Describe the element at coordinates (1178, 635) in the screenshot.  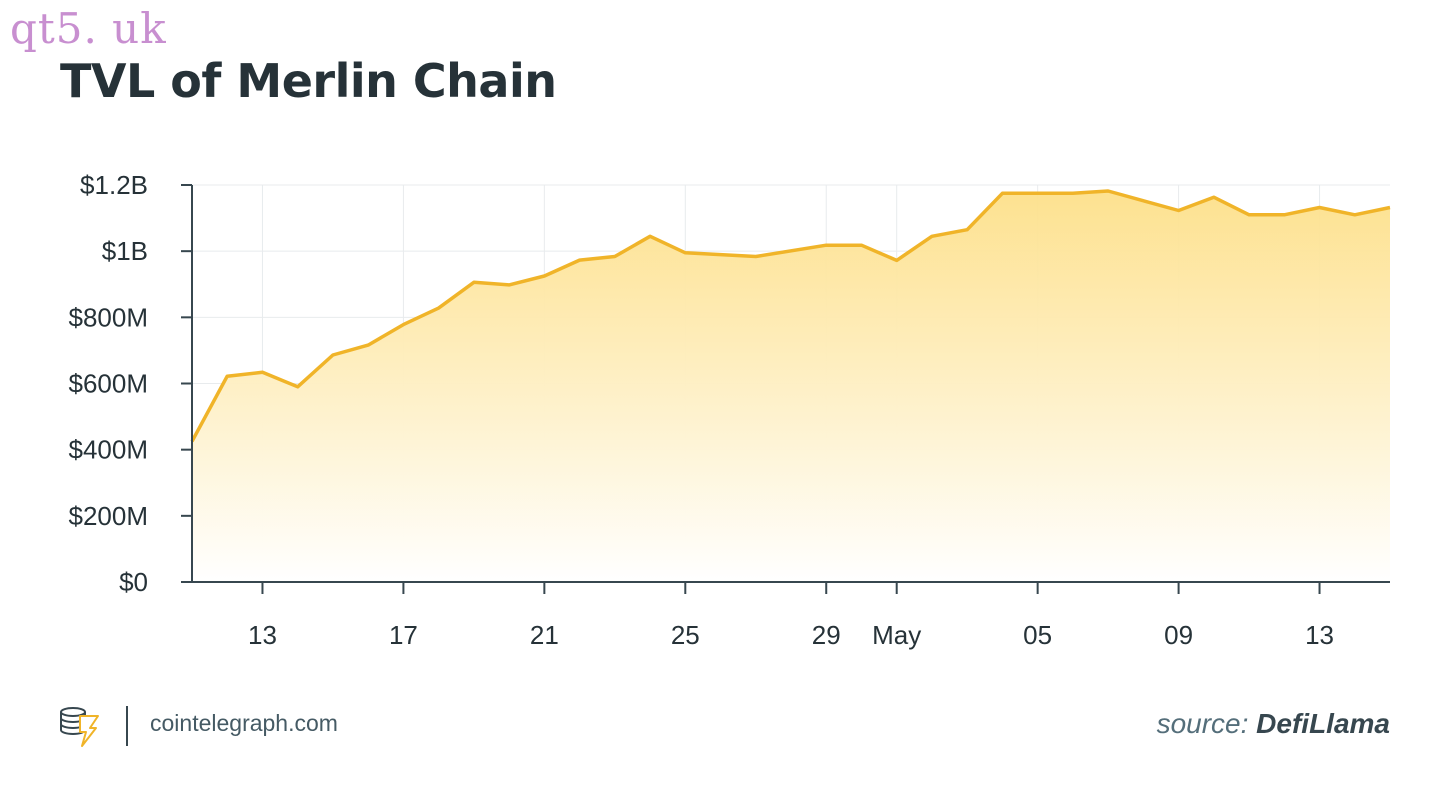
I see `x-tick-label: 09` at that location.